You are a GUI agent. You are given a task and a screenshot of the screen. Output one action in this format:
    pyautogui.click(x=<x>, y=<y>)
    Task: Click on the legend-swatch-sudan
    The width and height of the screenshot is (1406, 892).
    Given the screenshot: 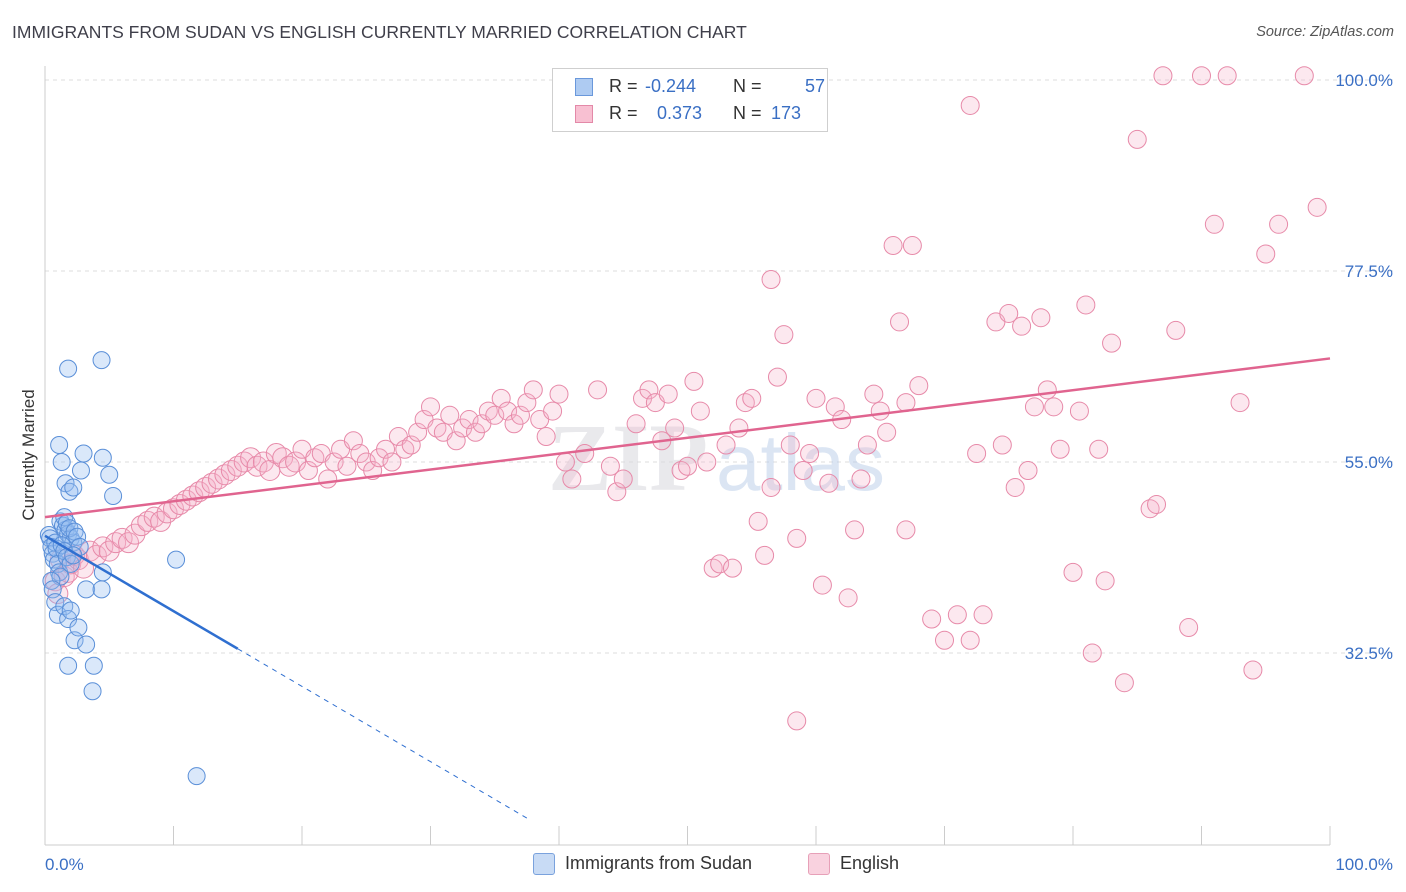 What is the action you would take?
    pyautogui.click(x=584, y=87)
    